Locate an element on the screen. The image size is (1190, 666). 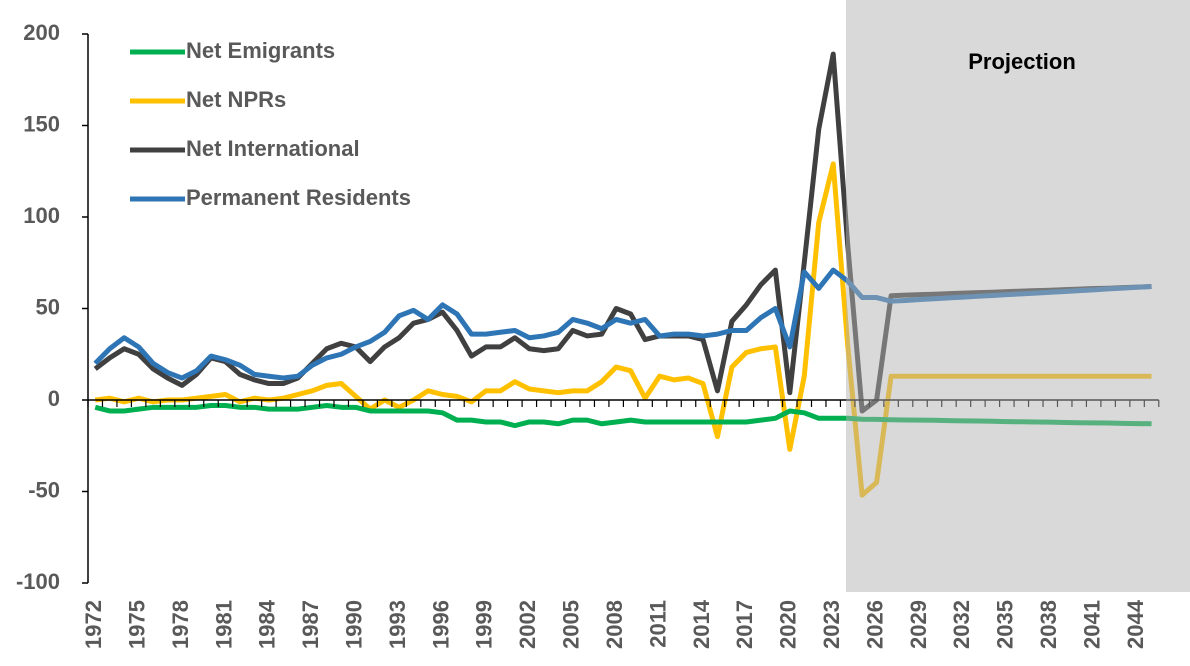
x-tick-label: 2032 is located at coordinates (961, 624).